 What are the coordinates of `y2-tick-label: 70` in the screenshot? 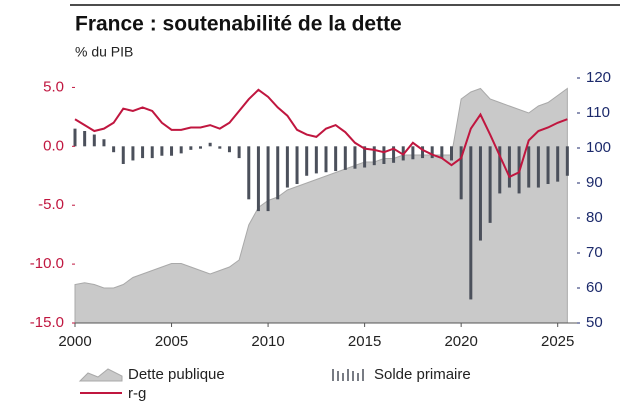 It's located at (594, 252).